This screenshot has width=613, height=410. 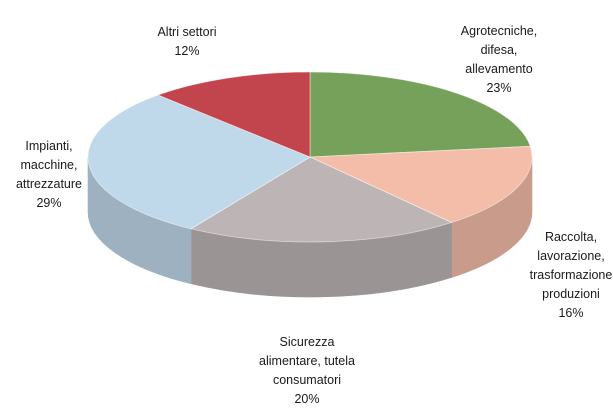 What do you see at coordinates (420, 114) in the screenshot?
I see `pie-slice-agrotecniche` at bounding box center [420, 114].